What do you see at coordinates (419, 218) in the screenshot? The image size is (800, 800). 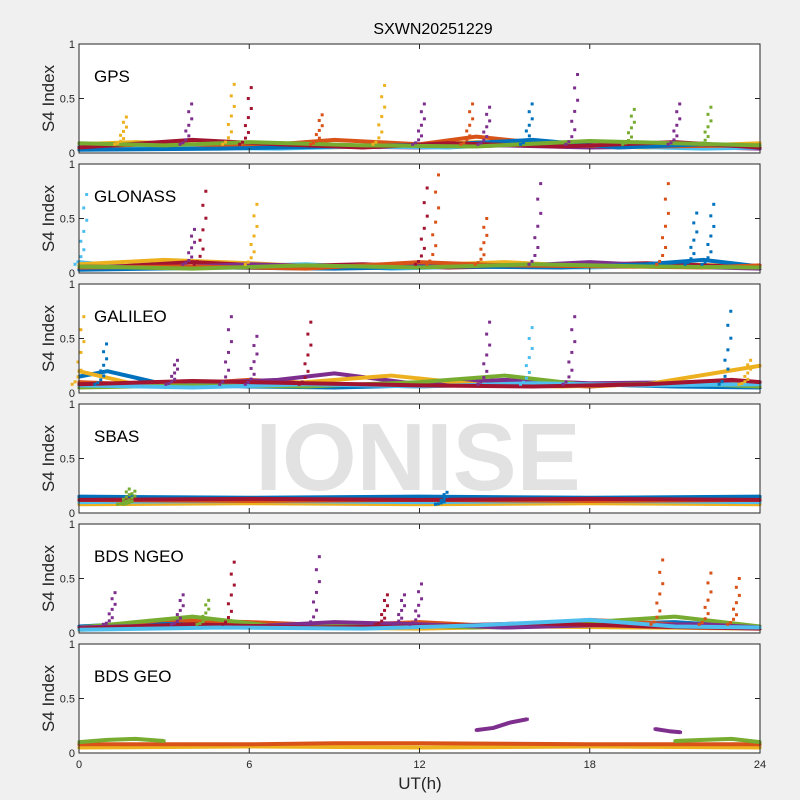 I see `plot-area` at bounding box center [419, 218].